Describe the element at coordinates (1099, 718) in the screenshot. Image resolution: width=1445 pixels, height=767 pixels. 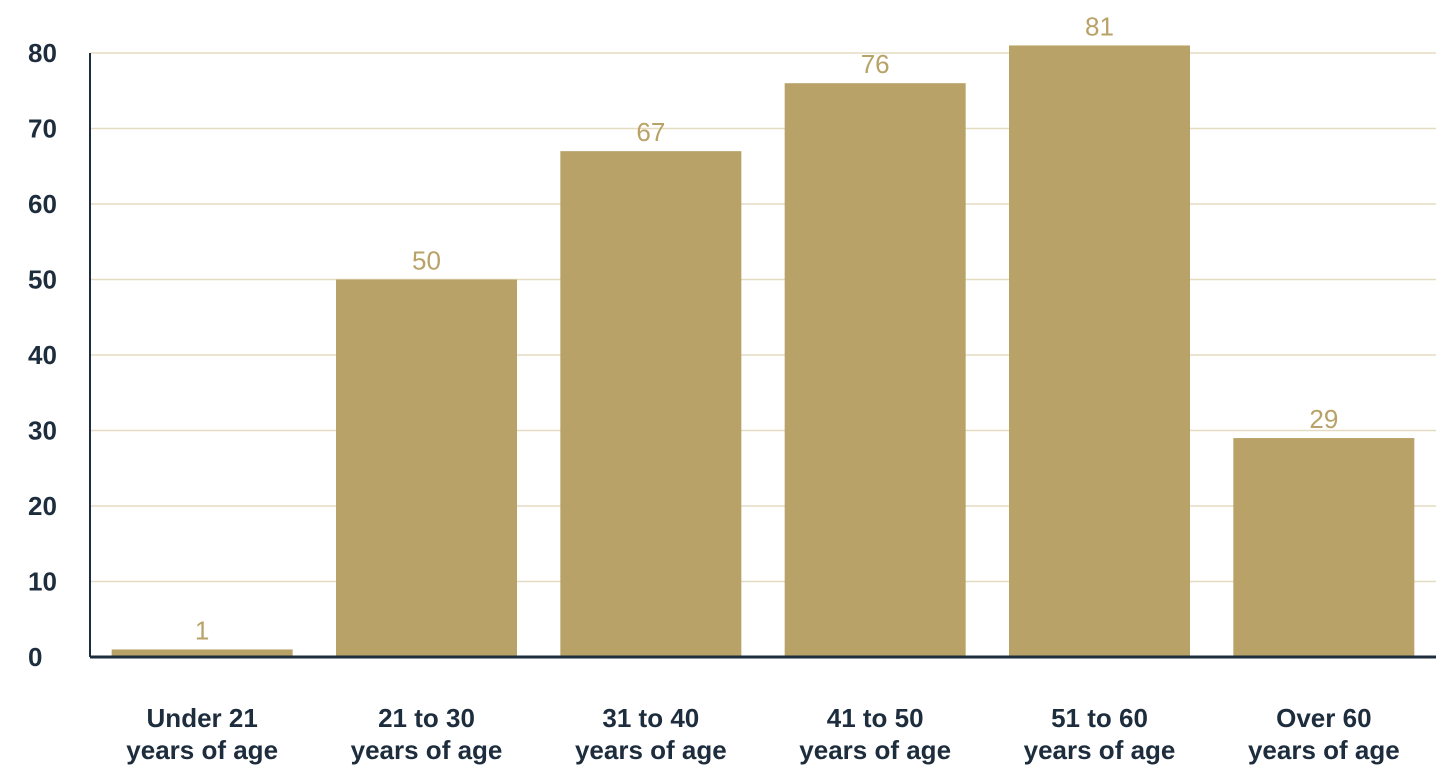
I see `x-tick-label-line: 51 to 60` at that location.